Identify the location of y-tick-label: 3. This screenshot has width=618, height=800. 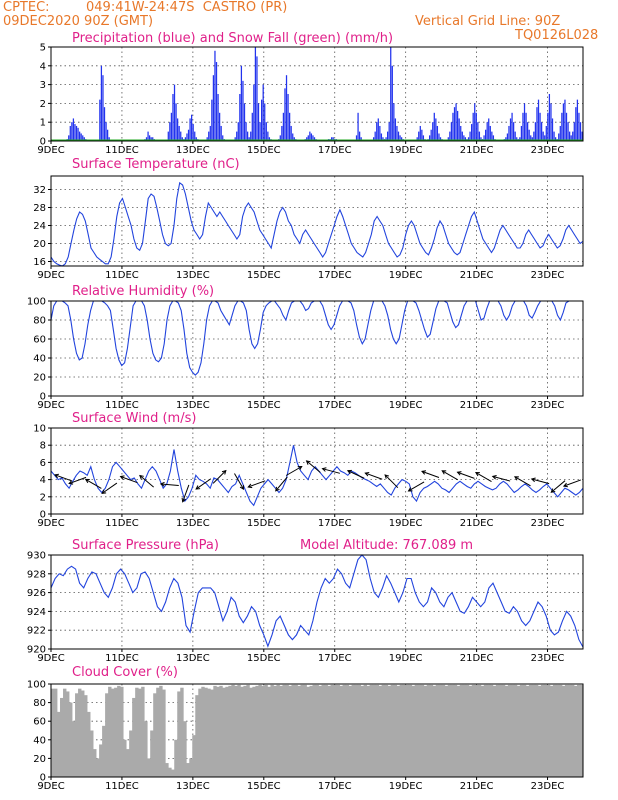
(43, 85).